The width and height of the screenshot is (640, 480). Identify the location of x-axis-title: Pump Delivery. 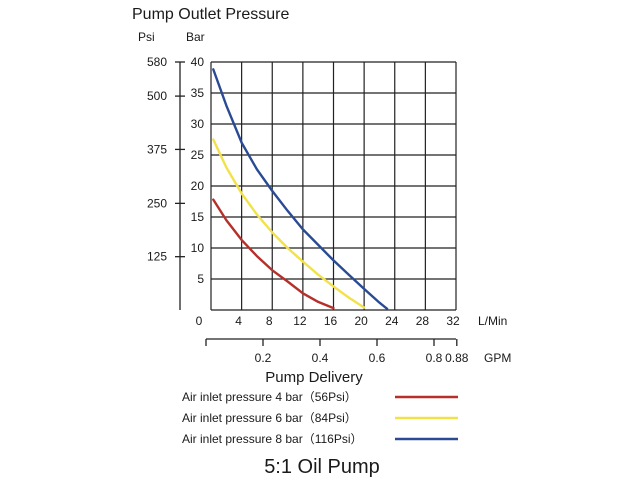
(314, 377).